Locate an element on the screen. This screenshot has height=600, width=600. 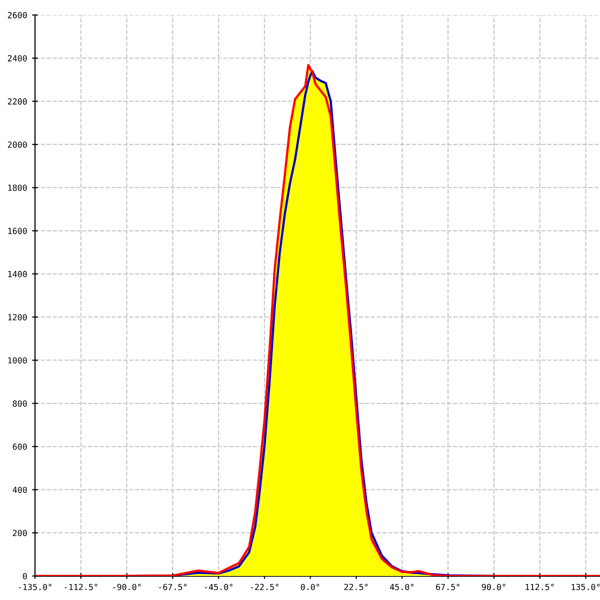
y-tick-label: 2400 is located at coordinates (17, 58).